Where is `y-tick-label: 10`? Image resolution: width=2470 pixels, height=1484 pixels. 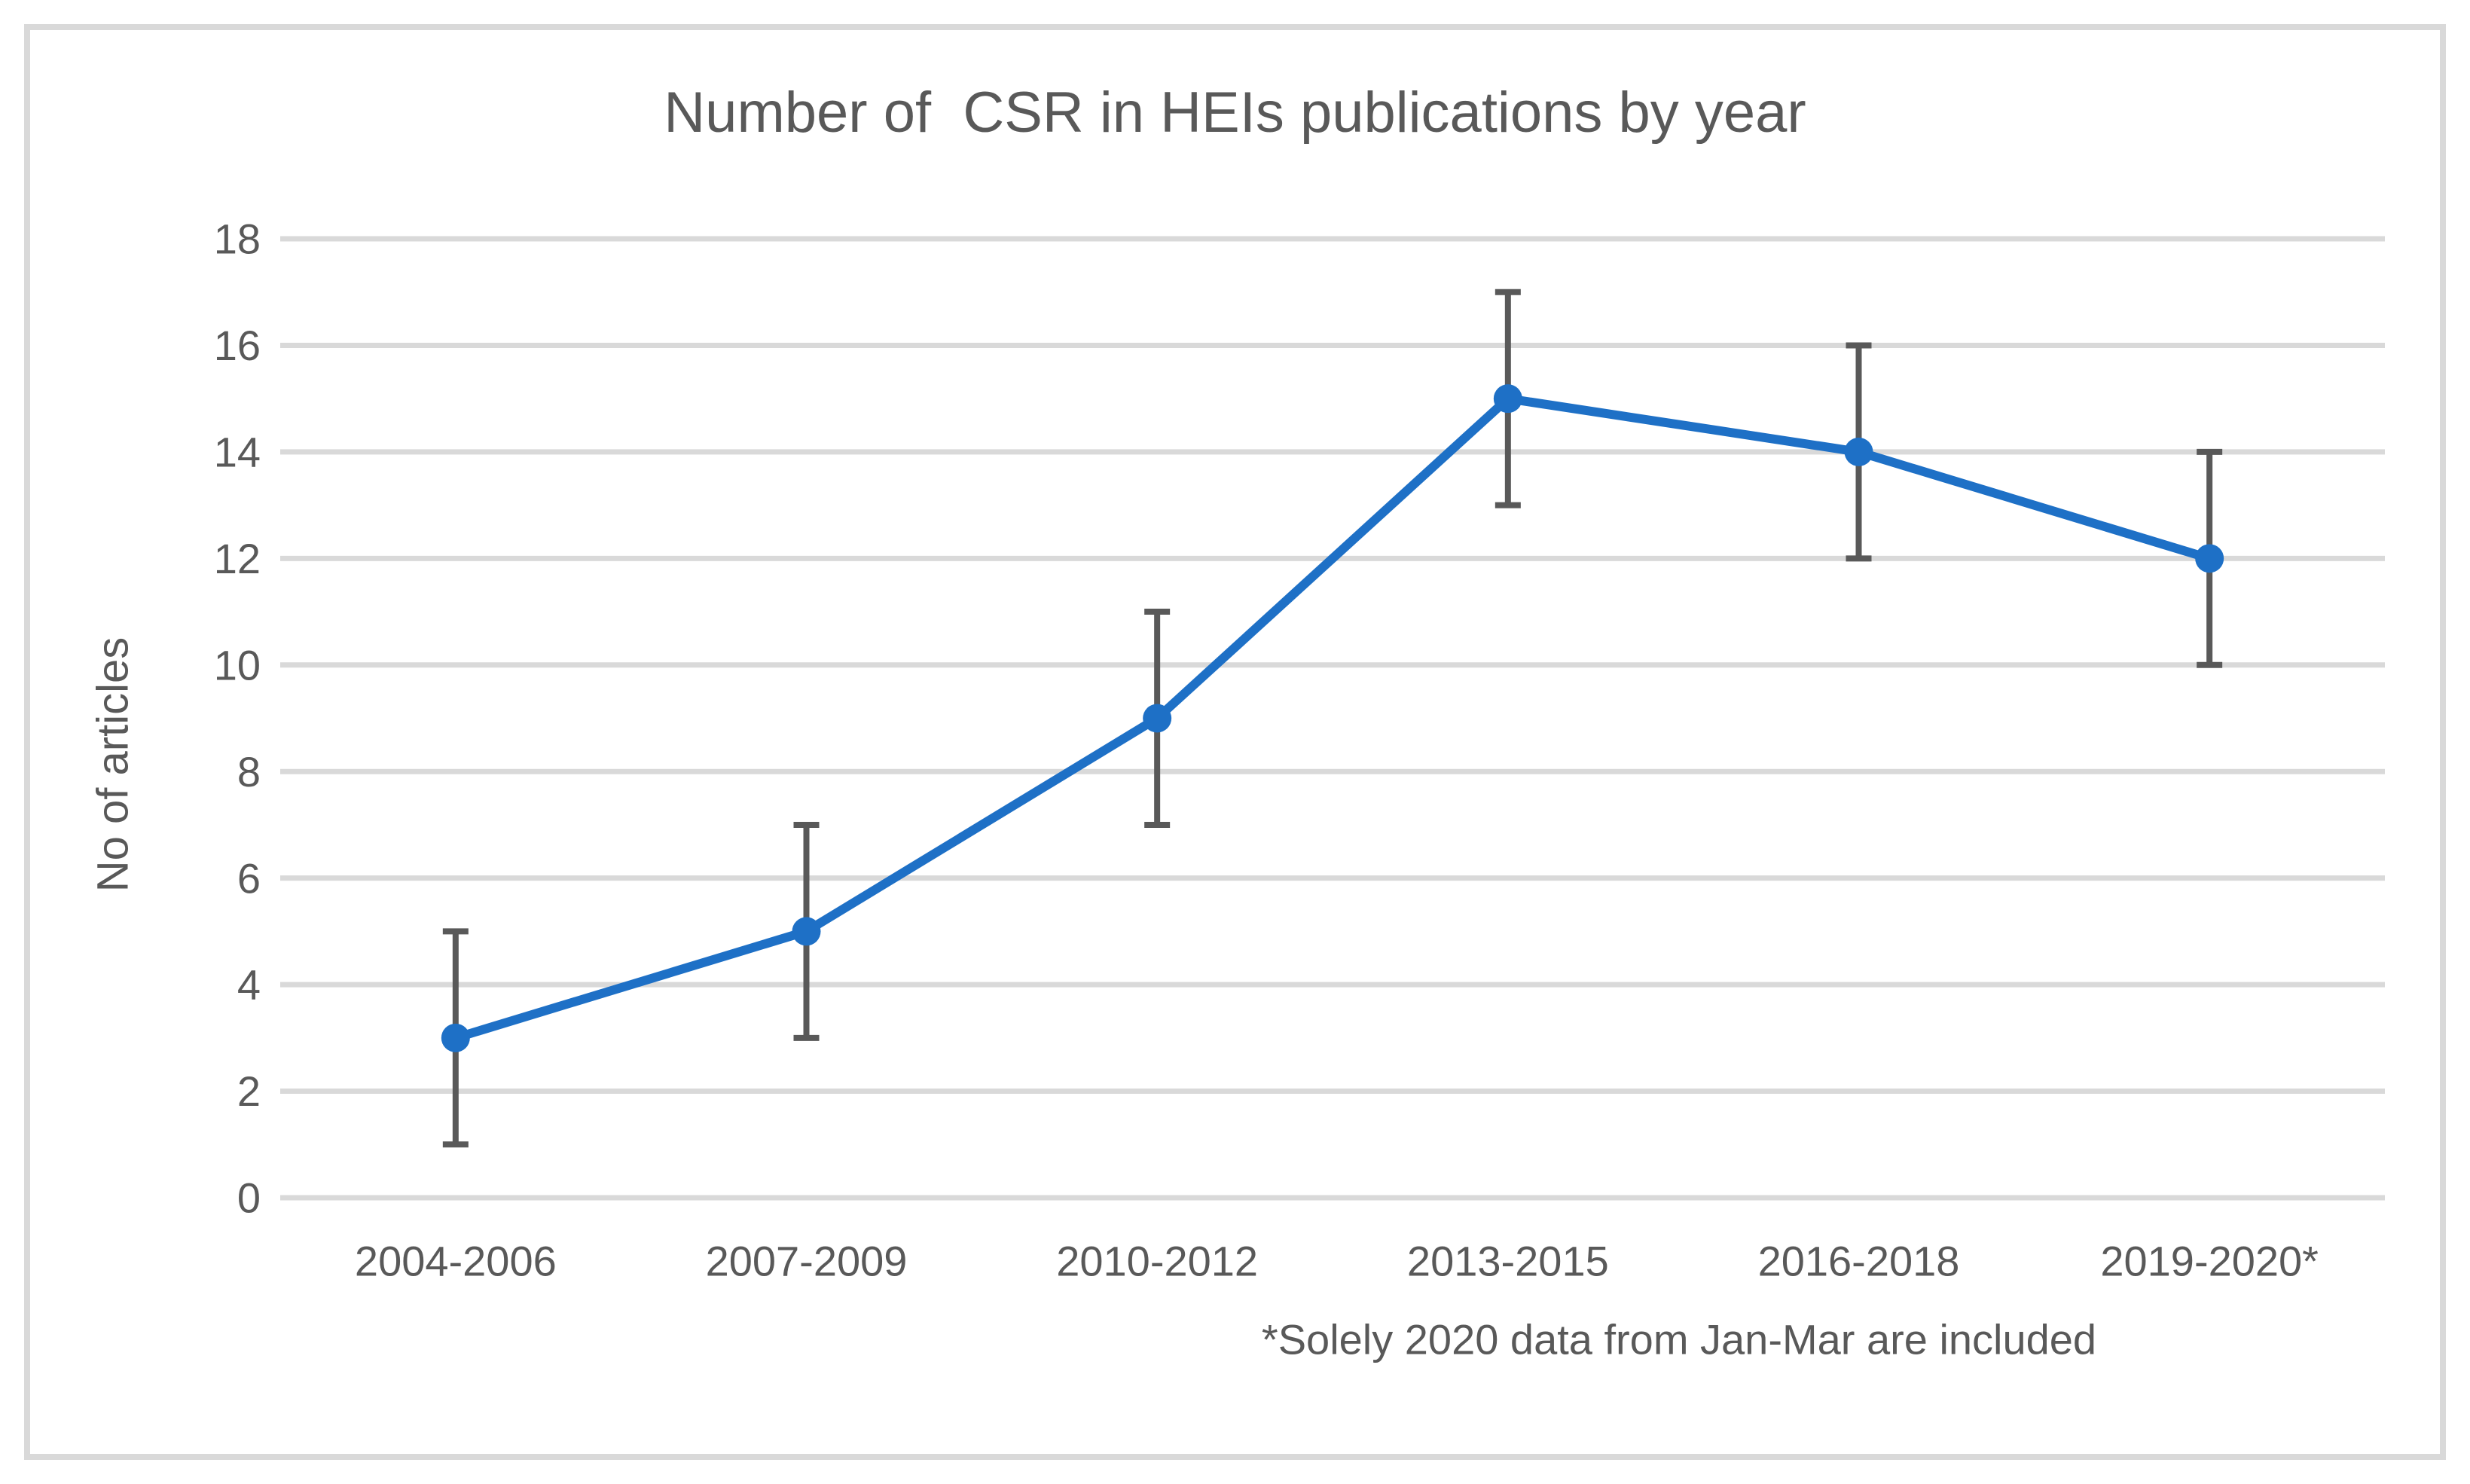 y-tick-label: 10 is located at coordinates (237, 665).